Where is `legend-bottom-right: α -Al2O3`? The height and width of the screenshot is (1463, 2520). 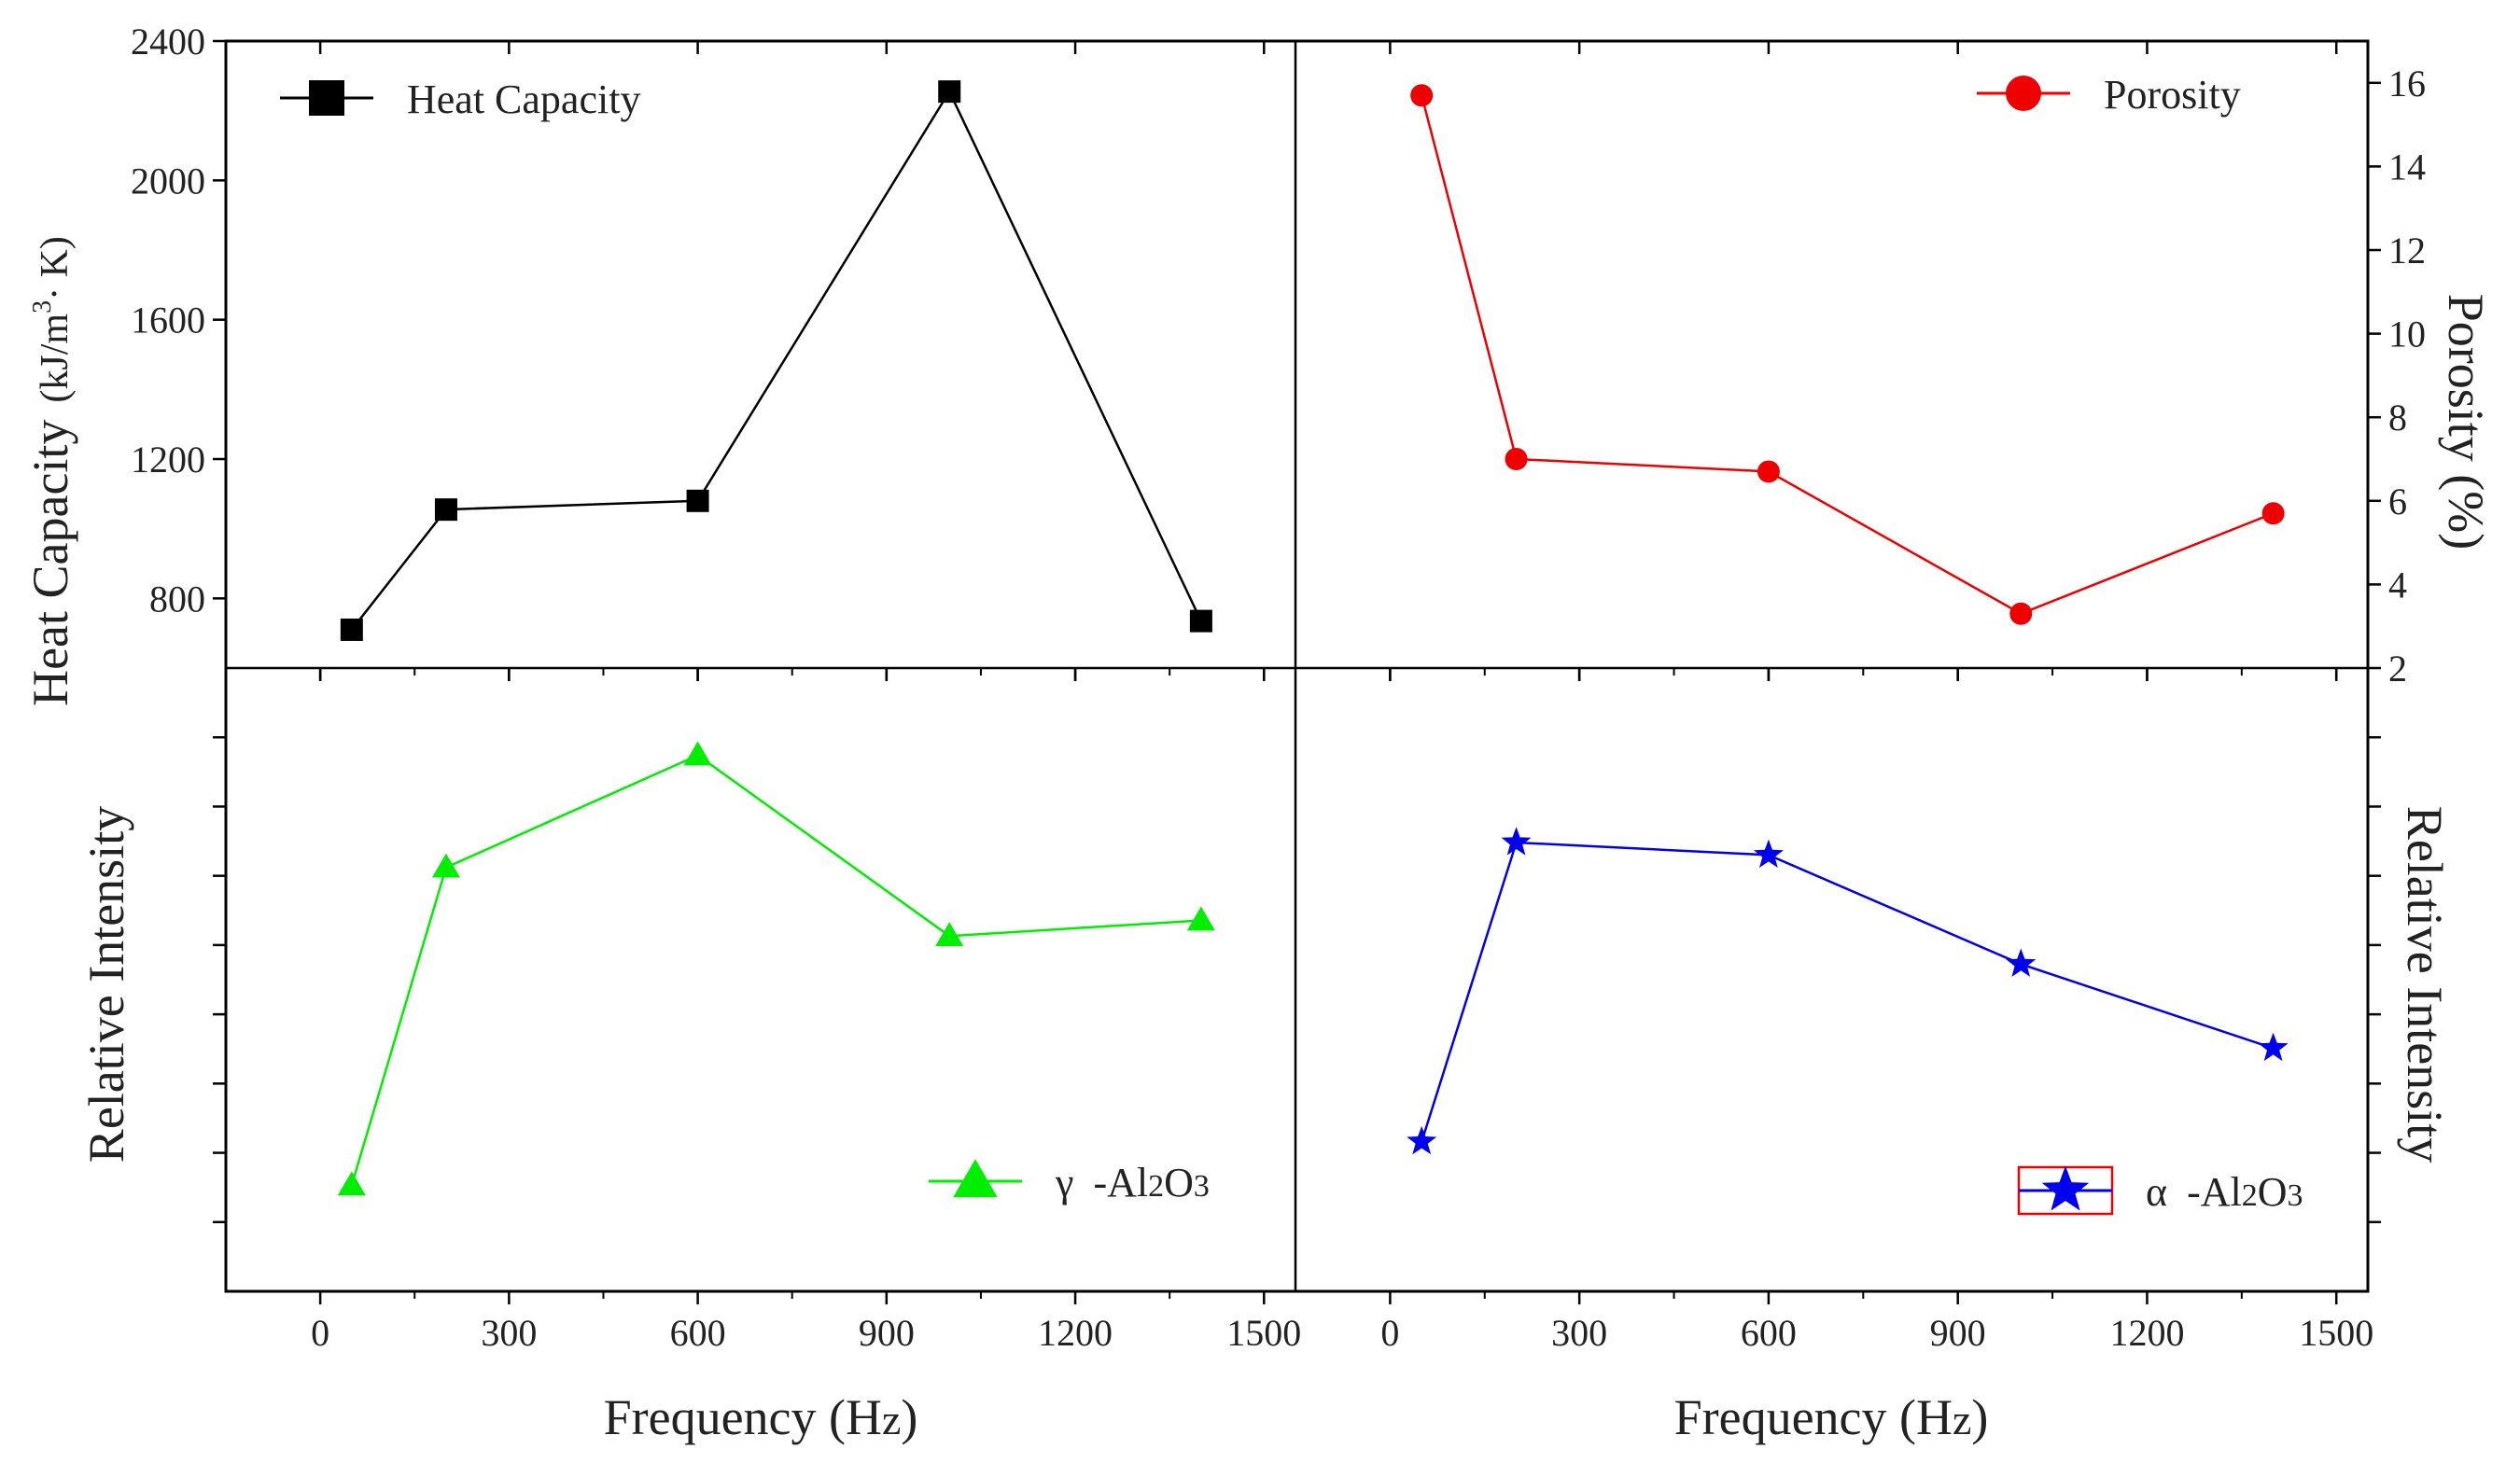 legend-bottom-right: α -Al2O3 is located at coordinates (2160, 1191).